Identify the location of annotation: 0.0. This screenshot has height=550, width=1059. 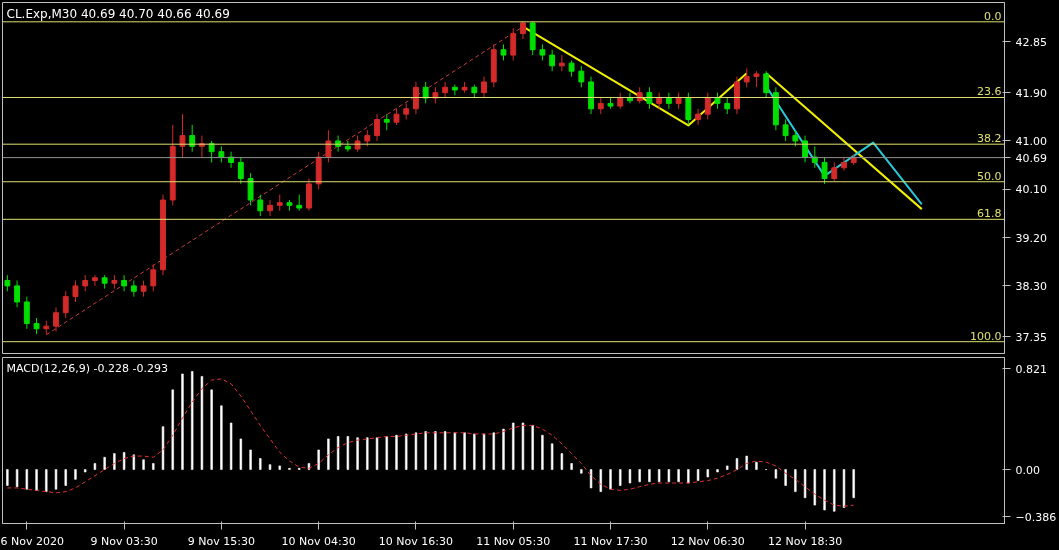
(993, 16).